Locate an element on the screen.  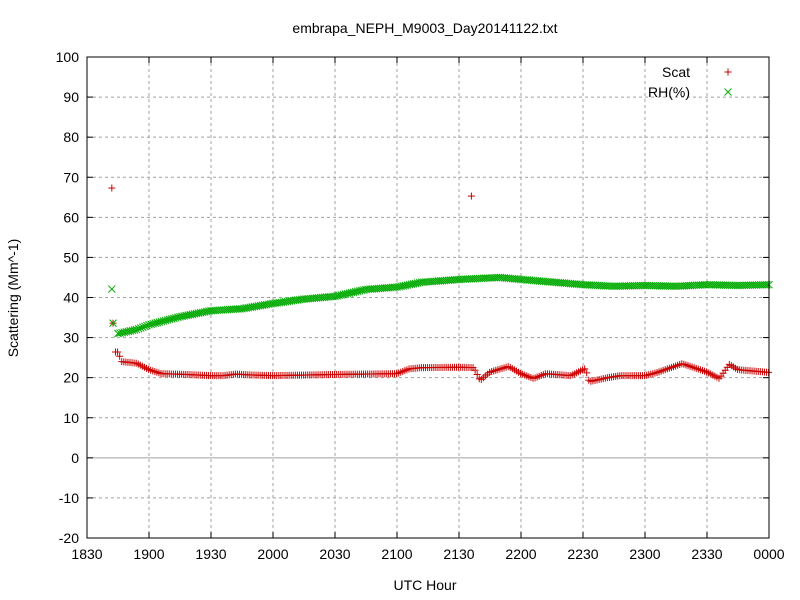
y-tick-label: 20 is located at coordinates (71, 378).